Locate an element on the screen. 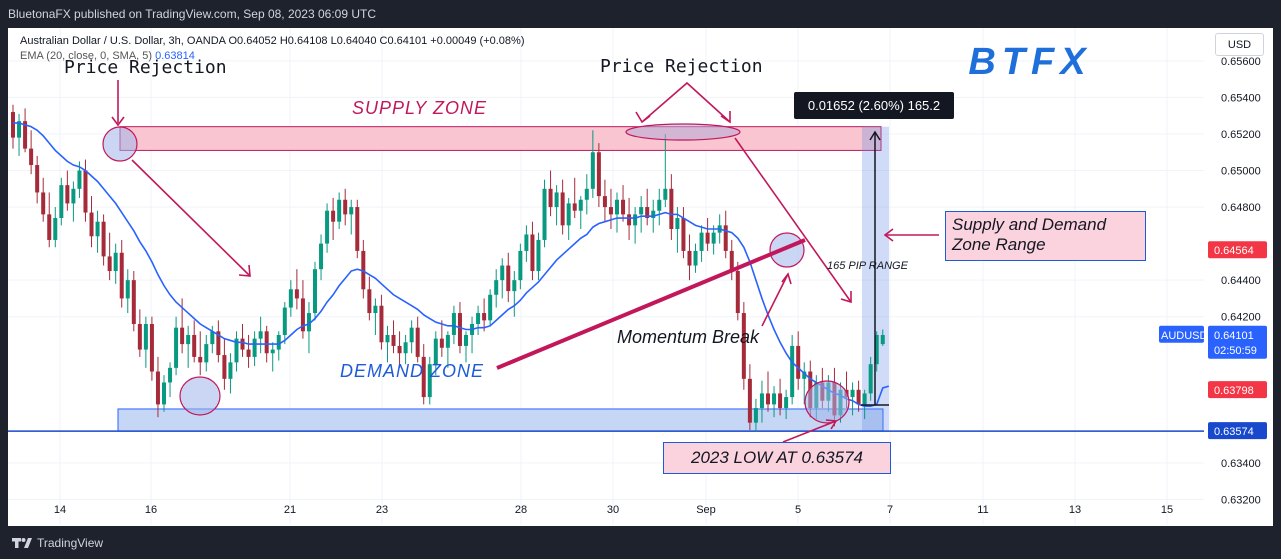 The width and height of the screenshot is (1281, 559). measure-label: 0.01652 (2.60%) 165.2 is located at coordinates (874, 105).